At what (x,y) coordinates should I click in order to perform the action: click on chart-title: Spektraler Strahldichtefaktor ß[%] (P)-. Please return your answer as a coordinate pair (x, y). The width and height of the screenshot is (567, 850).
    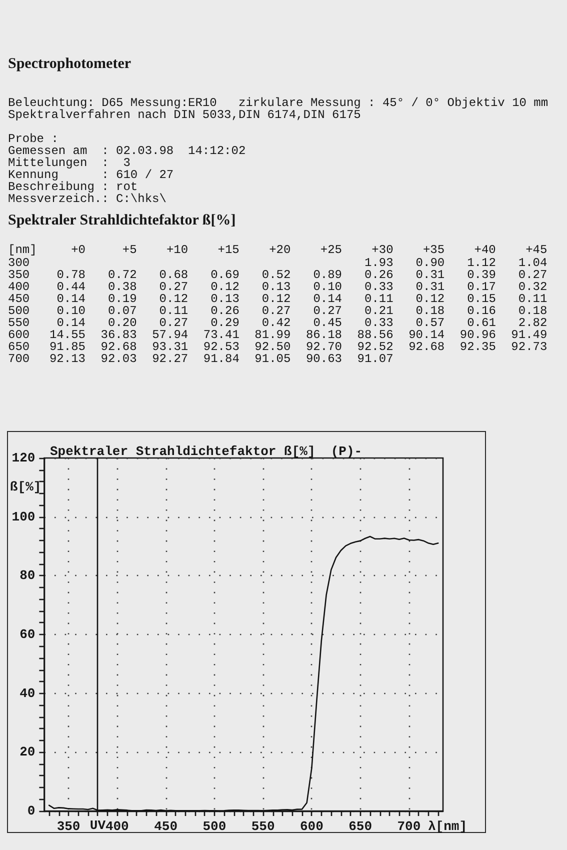
    Looking at the image, I should click on (206, 451).